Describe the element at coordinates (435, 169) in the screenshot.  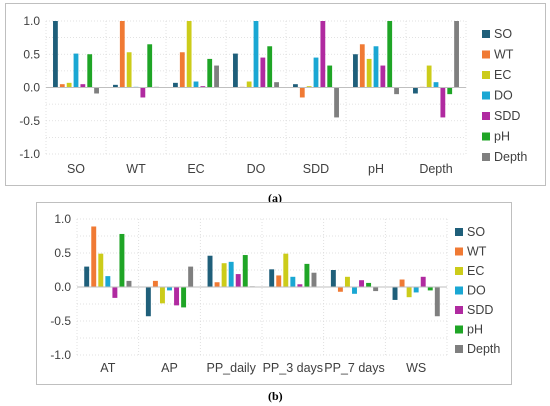
I see `x-category-label: Depth` at that location.